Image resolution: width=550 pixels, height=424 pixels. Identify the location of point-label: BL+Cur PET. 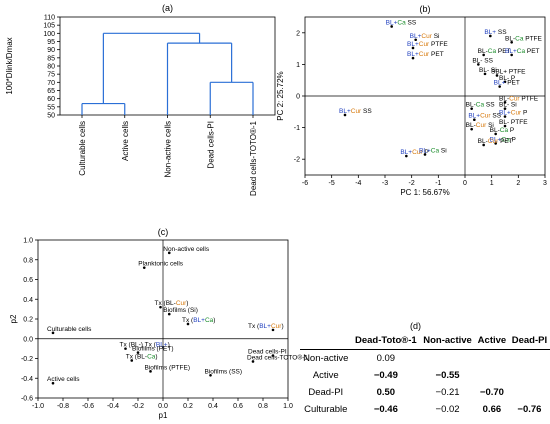
(425, 54).